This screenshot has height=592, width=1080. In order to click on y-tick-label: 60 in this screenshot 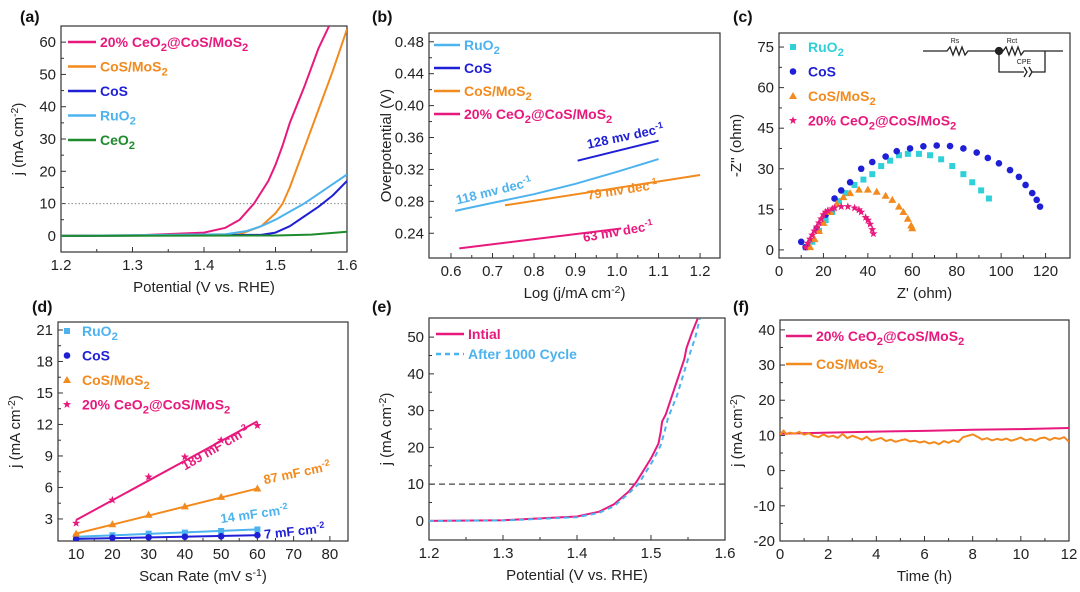, I will do `click(765, 88)`.